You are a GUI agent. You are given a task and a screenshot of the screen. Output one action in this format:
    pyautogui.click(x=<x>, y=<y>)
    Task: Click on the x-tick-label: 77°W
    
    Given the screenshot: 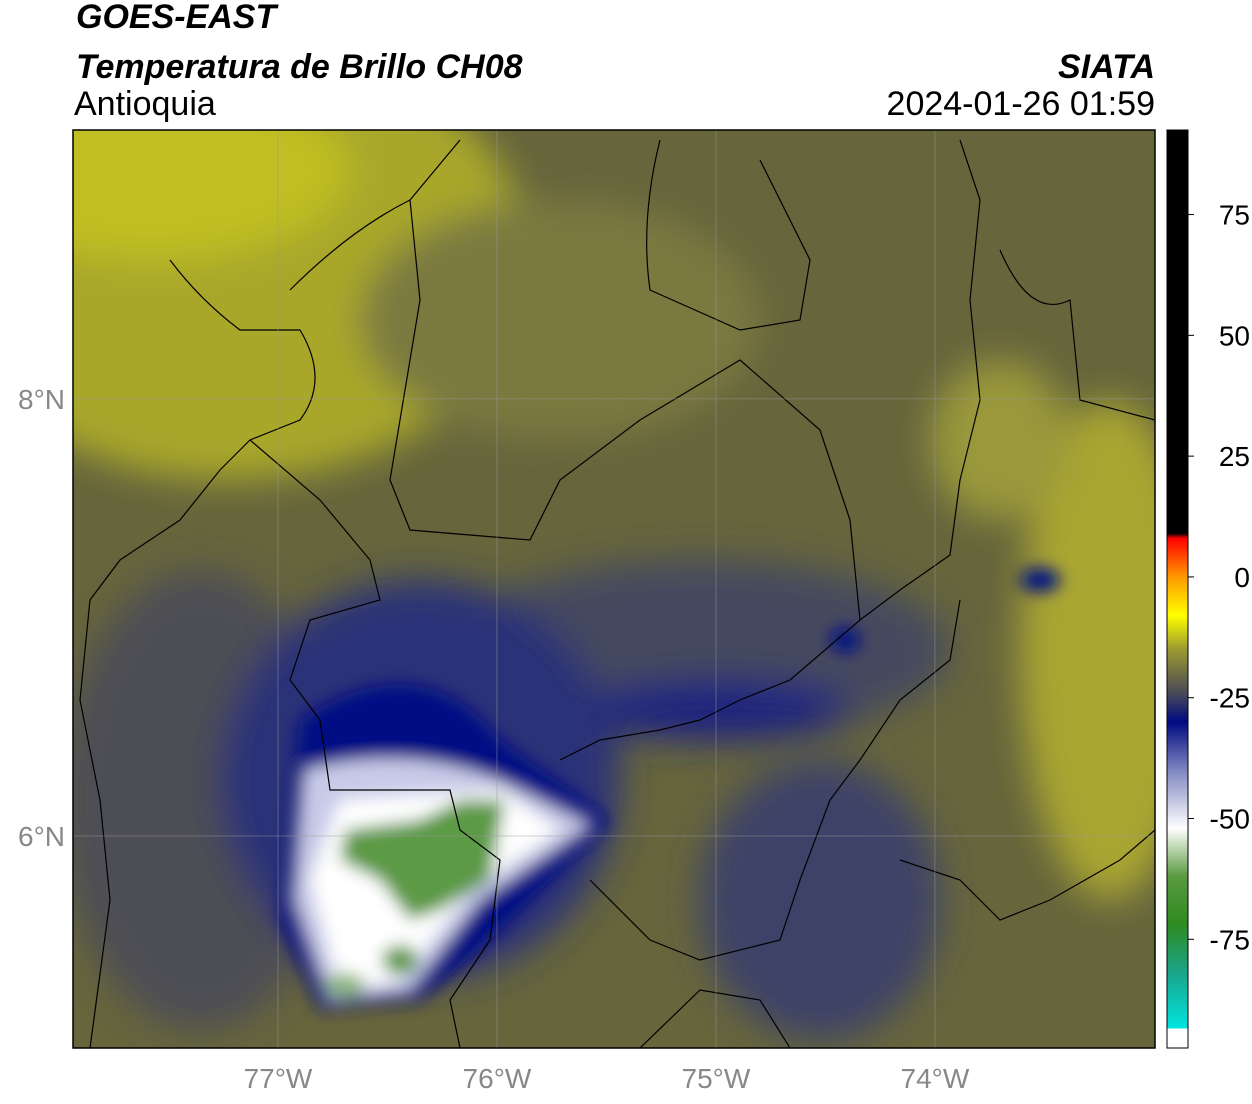 What is the action you would take?
    pyautogui.click(x=278, y=1078)
    